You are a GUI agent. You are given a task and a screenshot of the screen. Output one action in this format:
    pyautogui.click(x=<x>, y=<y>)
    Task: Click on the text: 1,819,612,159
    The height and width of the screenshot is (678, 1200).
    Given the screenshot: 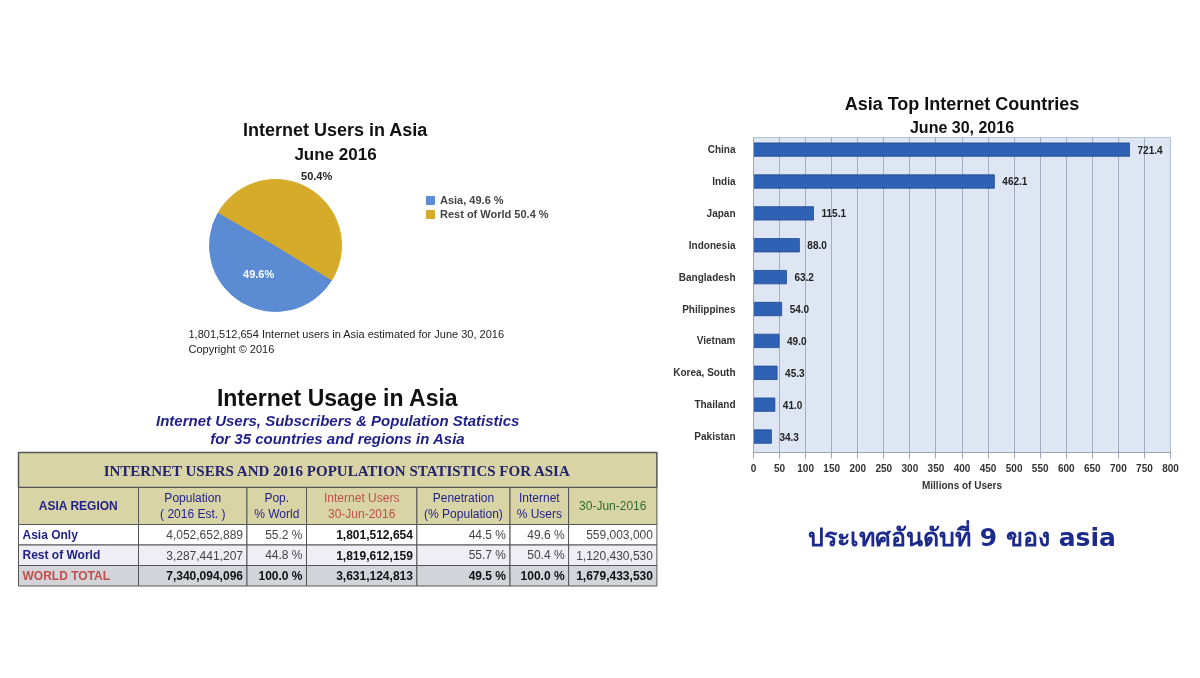 What is the action you would take?
    pyautogui.click(x=374, y=555)
    